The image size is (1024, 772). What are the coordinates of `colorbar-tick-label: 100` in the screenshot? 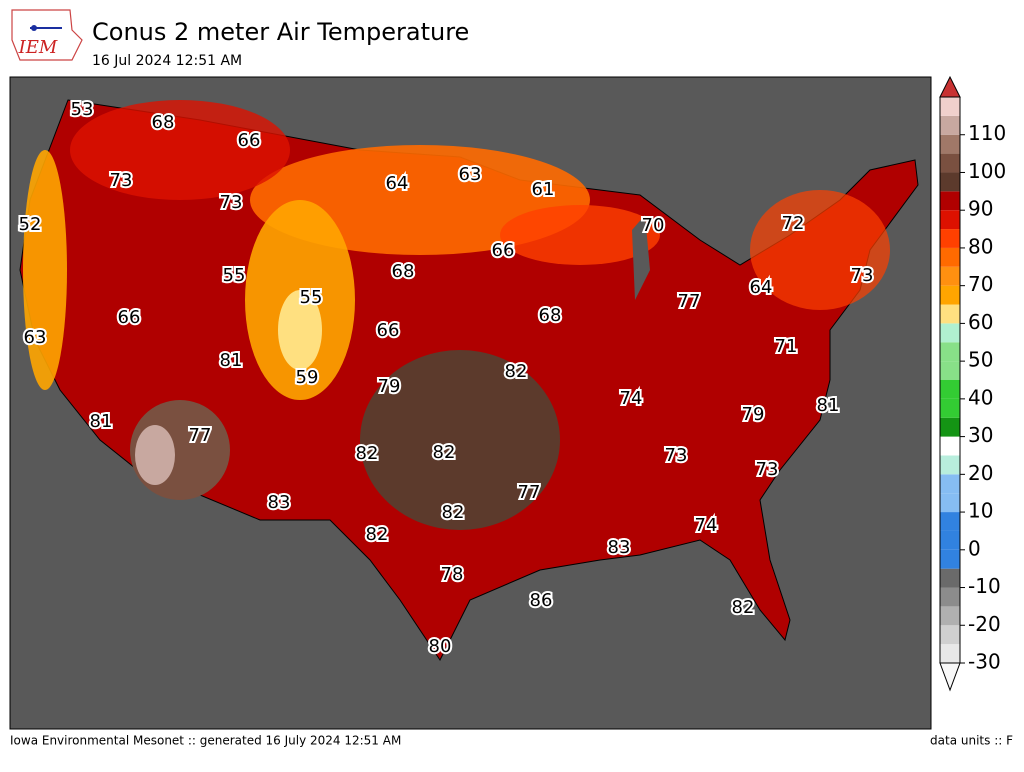 It's located at (987, 171).